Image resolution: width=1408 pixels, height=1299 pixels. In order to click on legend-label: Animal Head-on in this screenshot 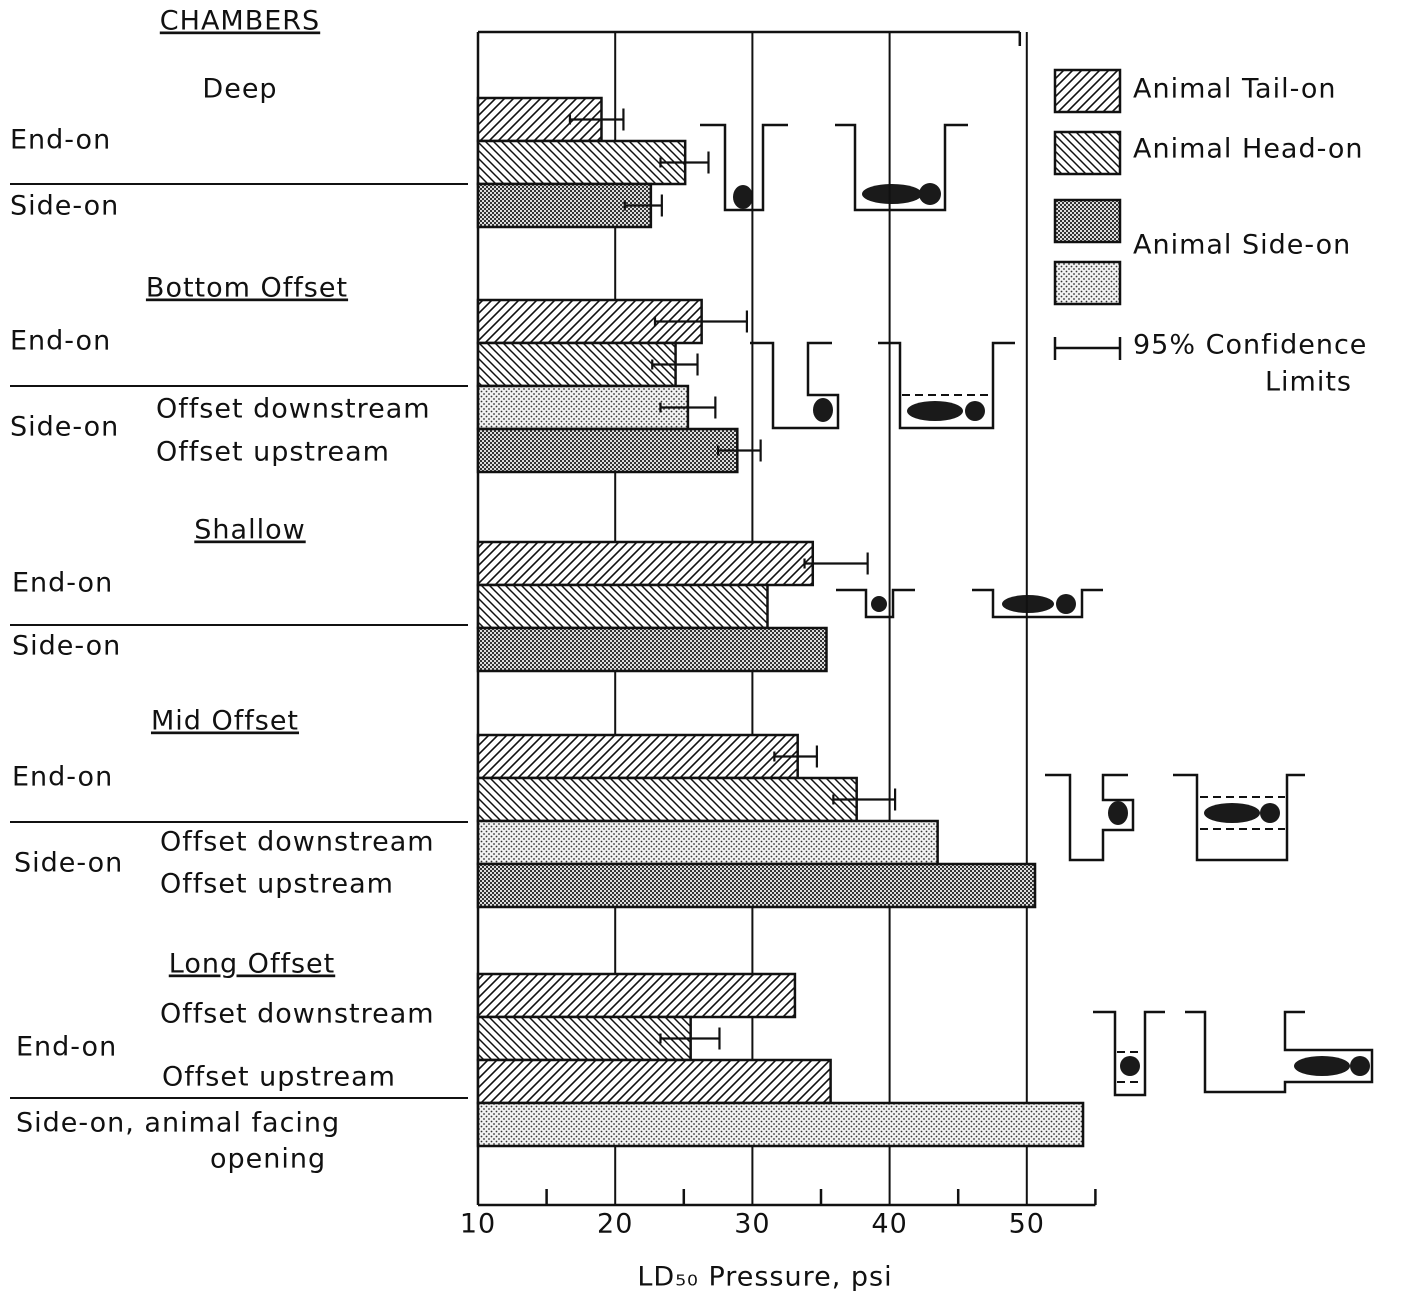, I will do `click(1248, 149)`.